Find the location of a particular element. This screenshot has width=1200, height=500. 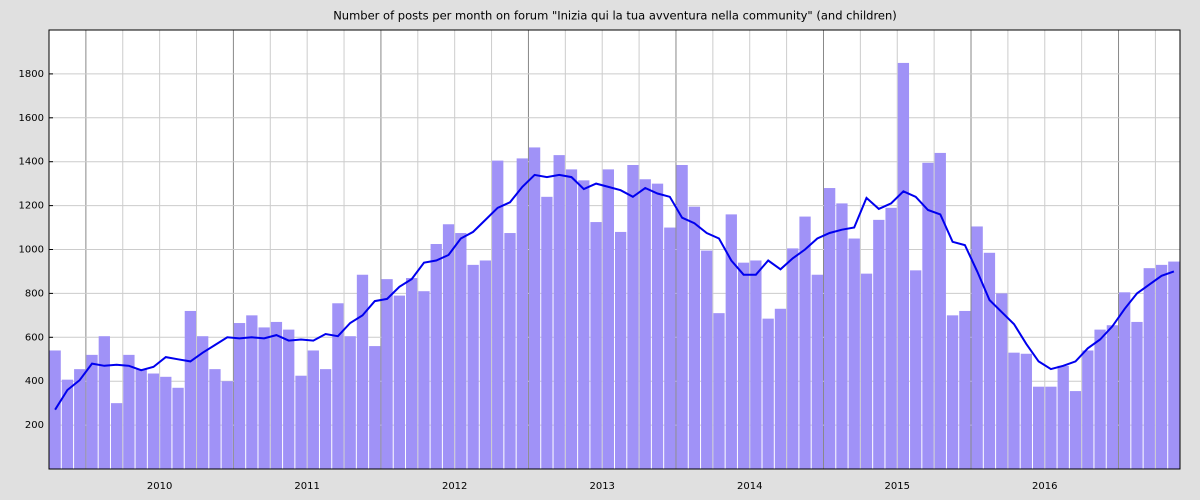

x-tick-label: 2016 is located at coordinates (1044, 486).